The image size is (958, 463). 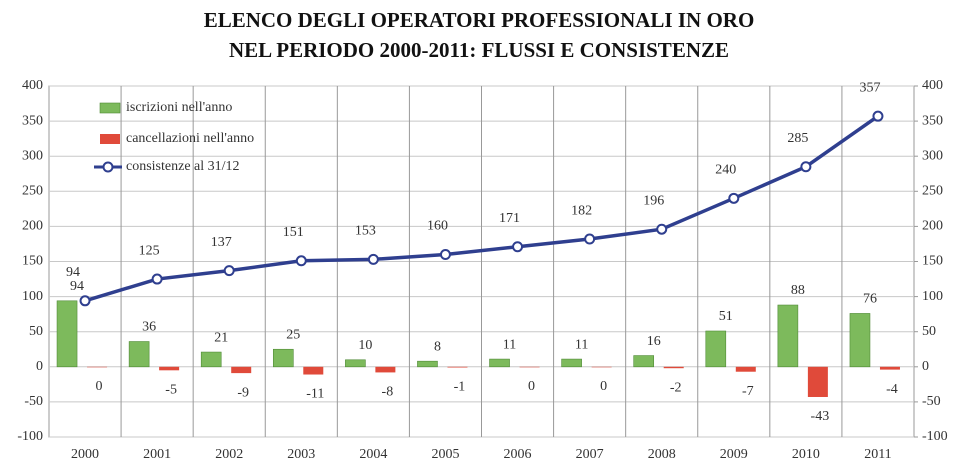 I want to click on data-label: 137, so click(x=221, y=242).